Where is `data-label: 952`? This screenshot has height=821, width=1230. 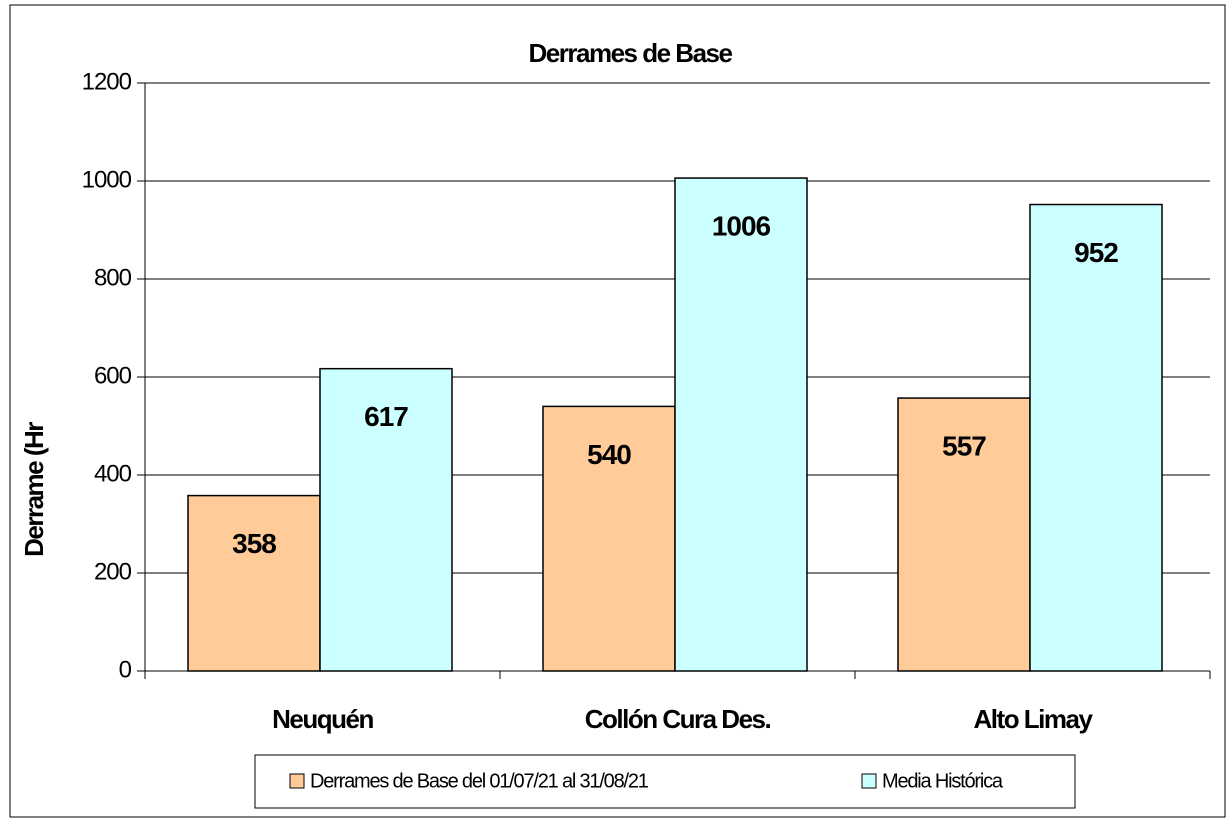 data-label: 952 is located at coordinates (1096, 252).